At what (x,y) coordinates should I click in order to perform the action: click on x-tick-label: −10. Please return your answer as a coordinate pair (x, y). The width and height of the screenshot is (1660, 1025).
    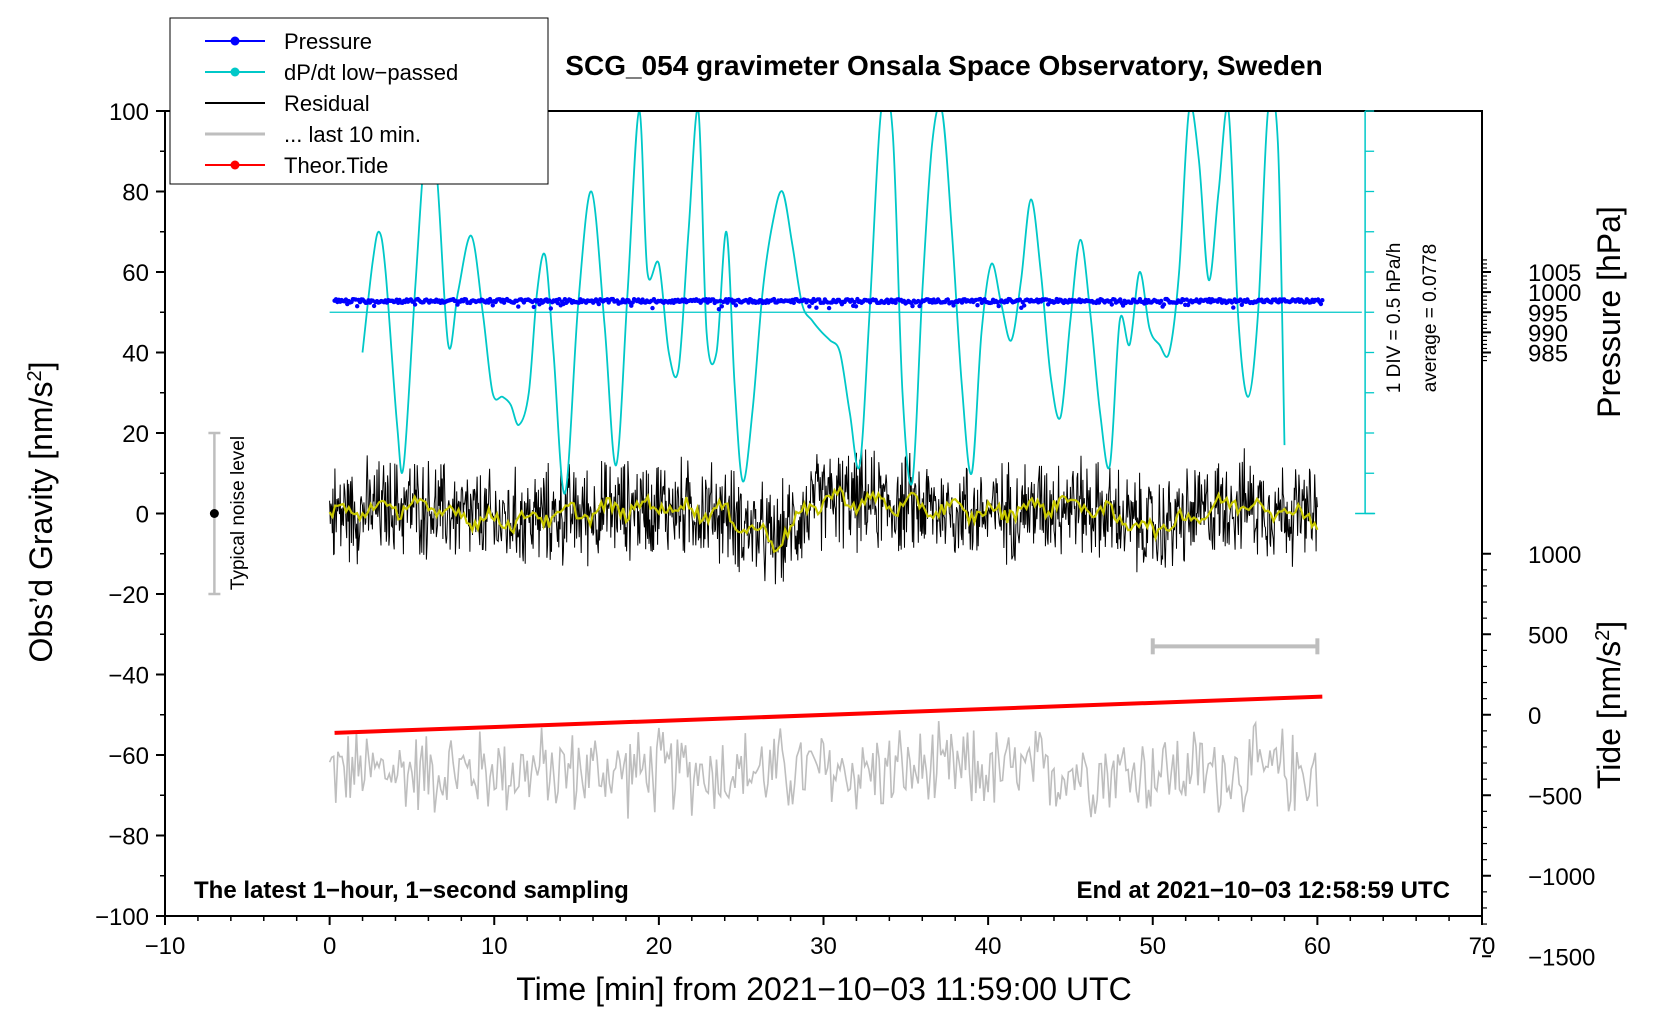
    Looking at the image, I should click on (165, 946).